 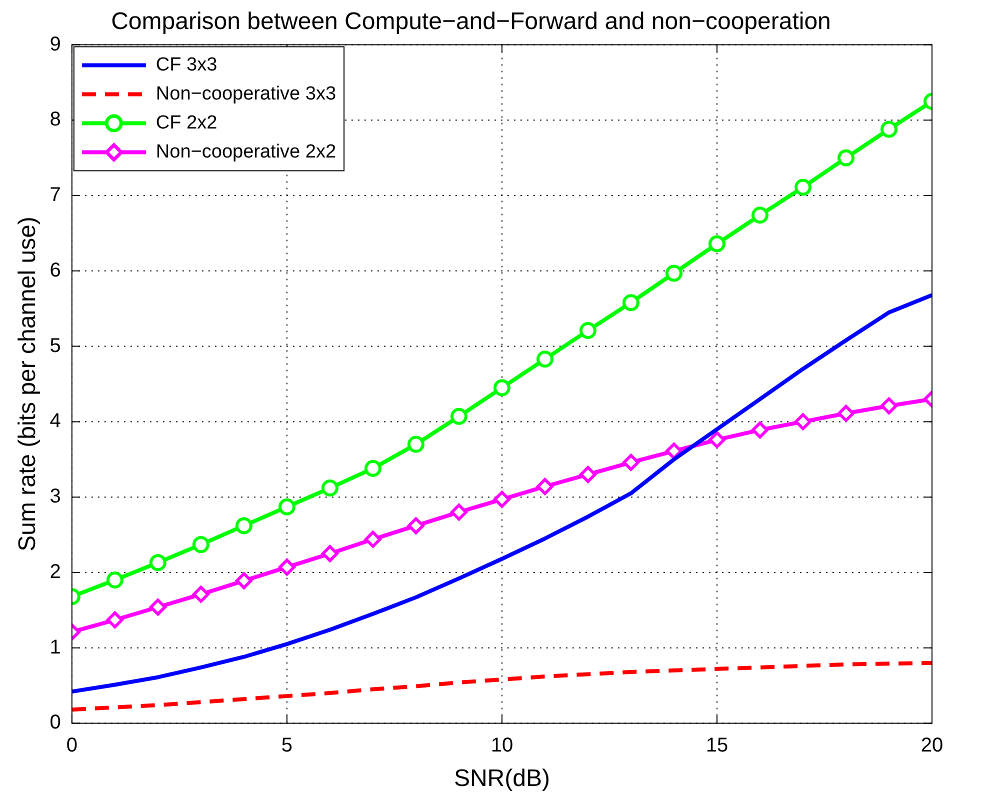 What do you see at coordinates (28, 384) in the screenshot?
I see `y-axis-title: Sum rate (bits per channel use)` at bounding box center [28, 384].